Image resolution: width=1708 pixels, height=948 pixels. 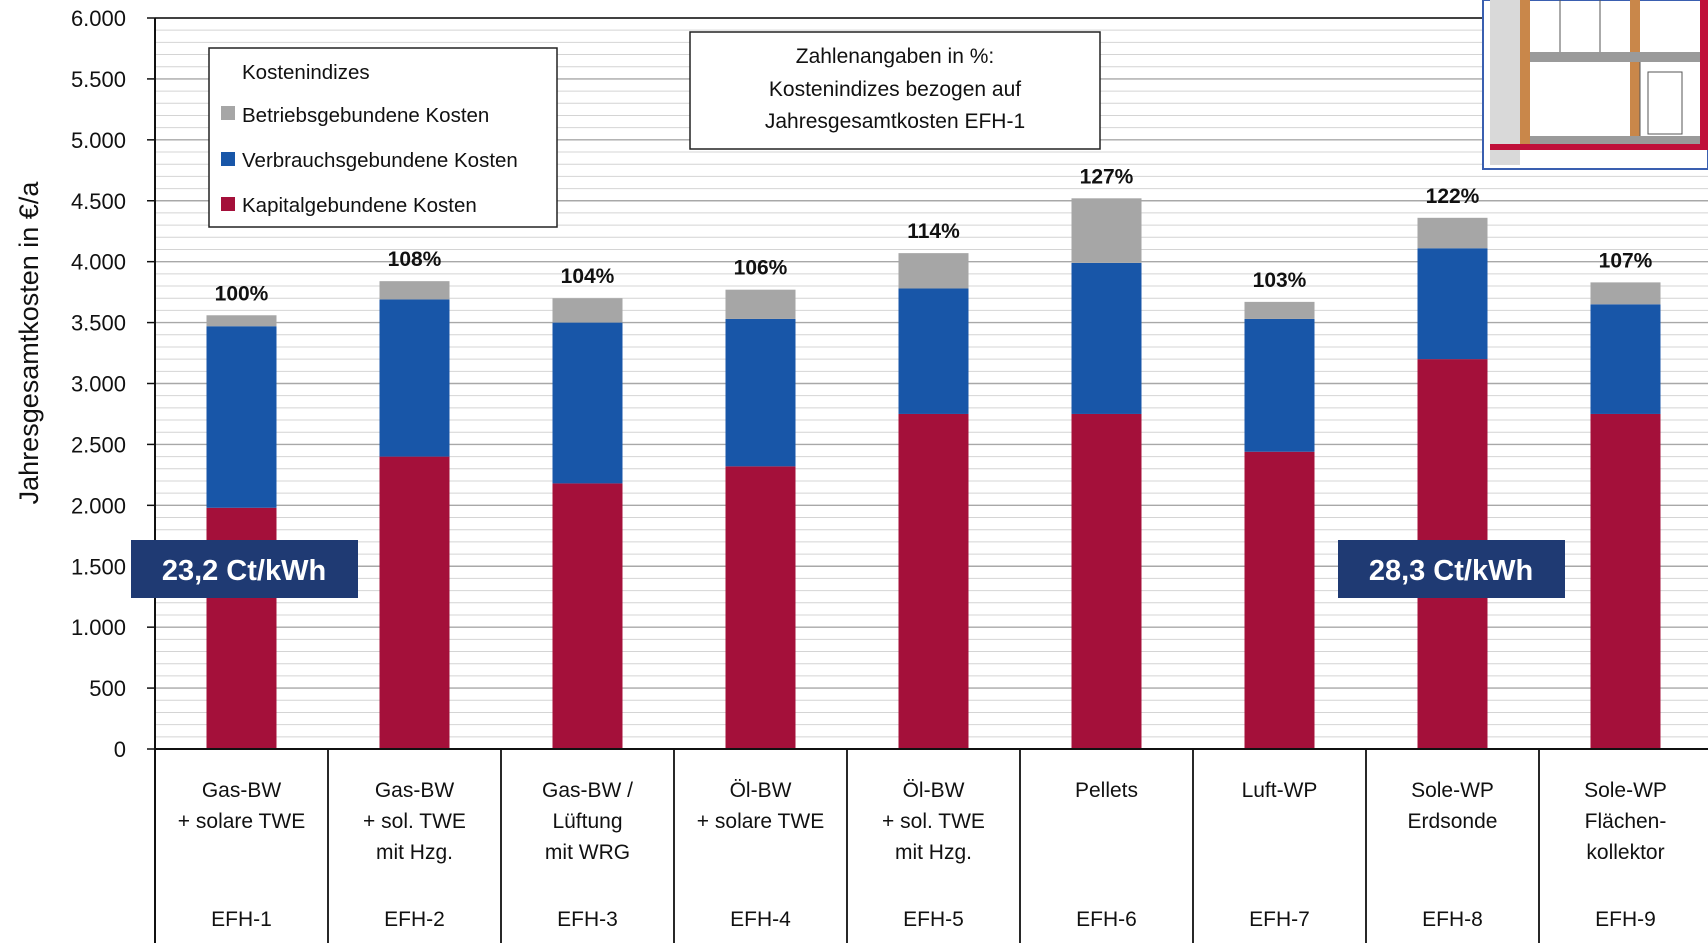 I want to click on badge-box-efh1, so click(x=244, y=569).